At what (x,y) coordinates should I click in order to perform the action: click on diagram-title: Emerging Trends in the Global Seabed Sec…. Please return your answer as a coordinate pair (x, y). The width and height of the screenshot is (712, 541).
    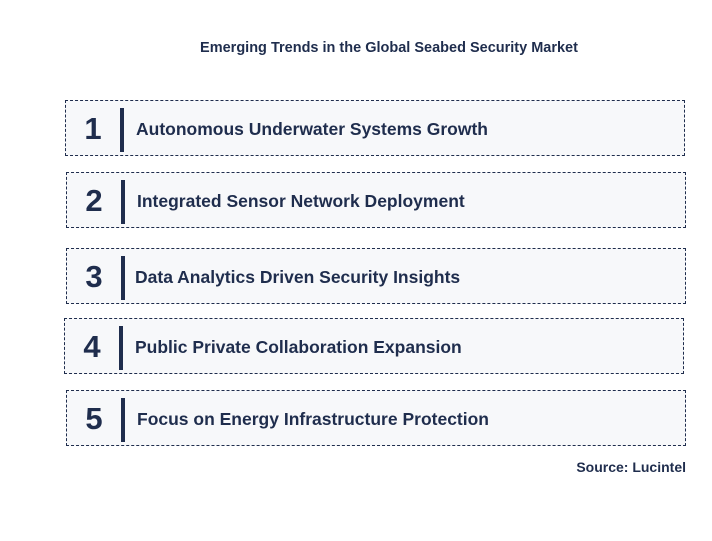
    Looking at the image, I should click on (389, 48).